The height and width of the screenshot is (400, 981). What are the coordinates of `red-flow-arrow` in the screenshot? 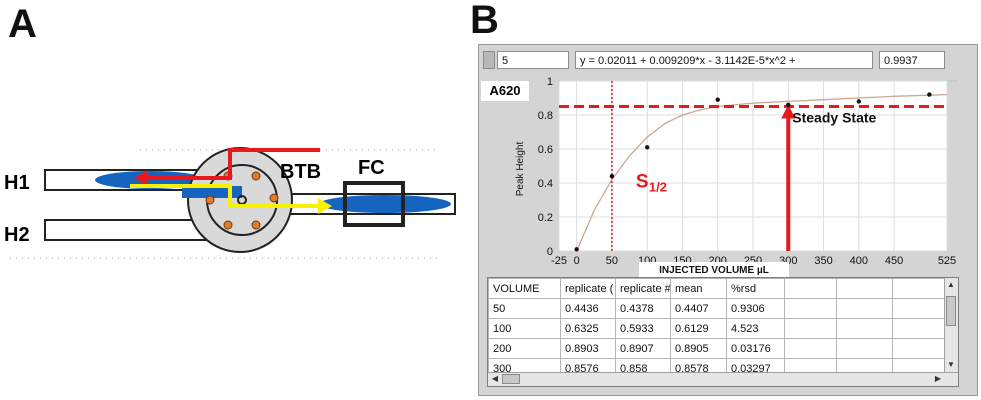 It's located at (232, 164).